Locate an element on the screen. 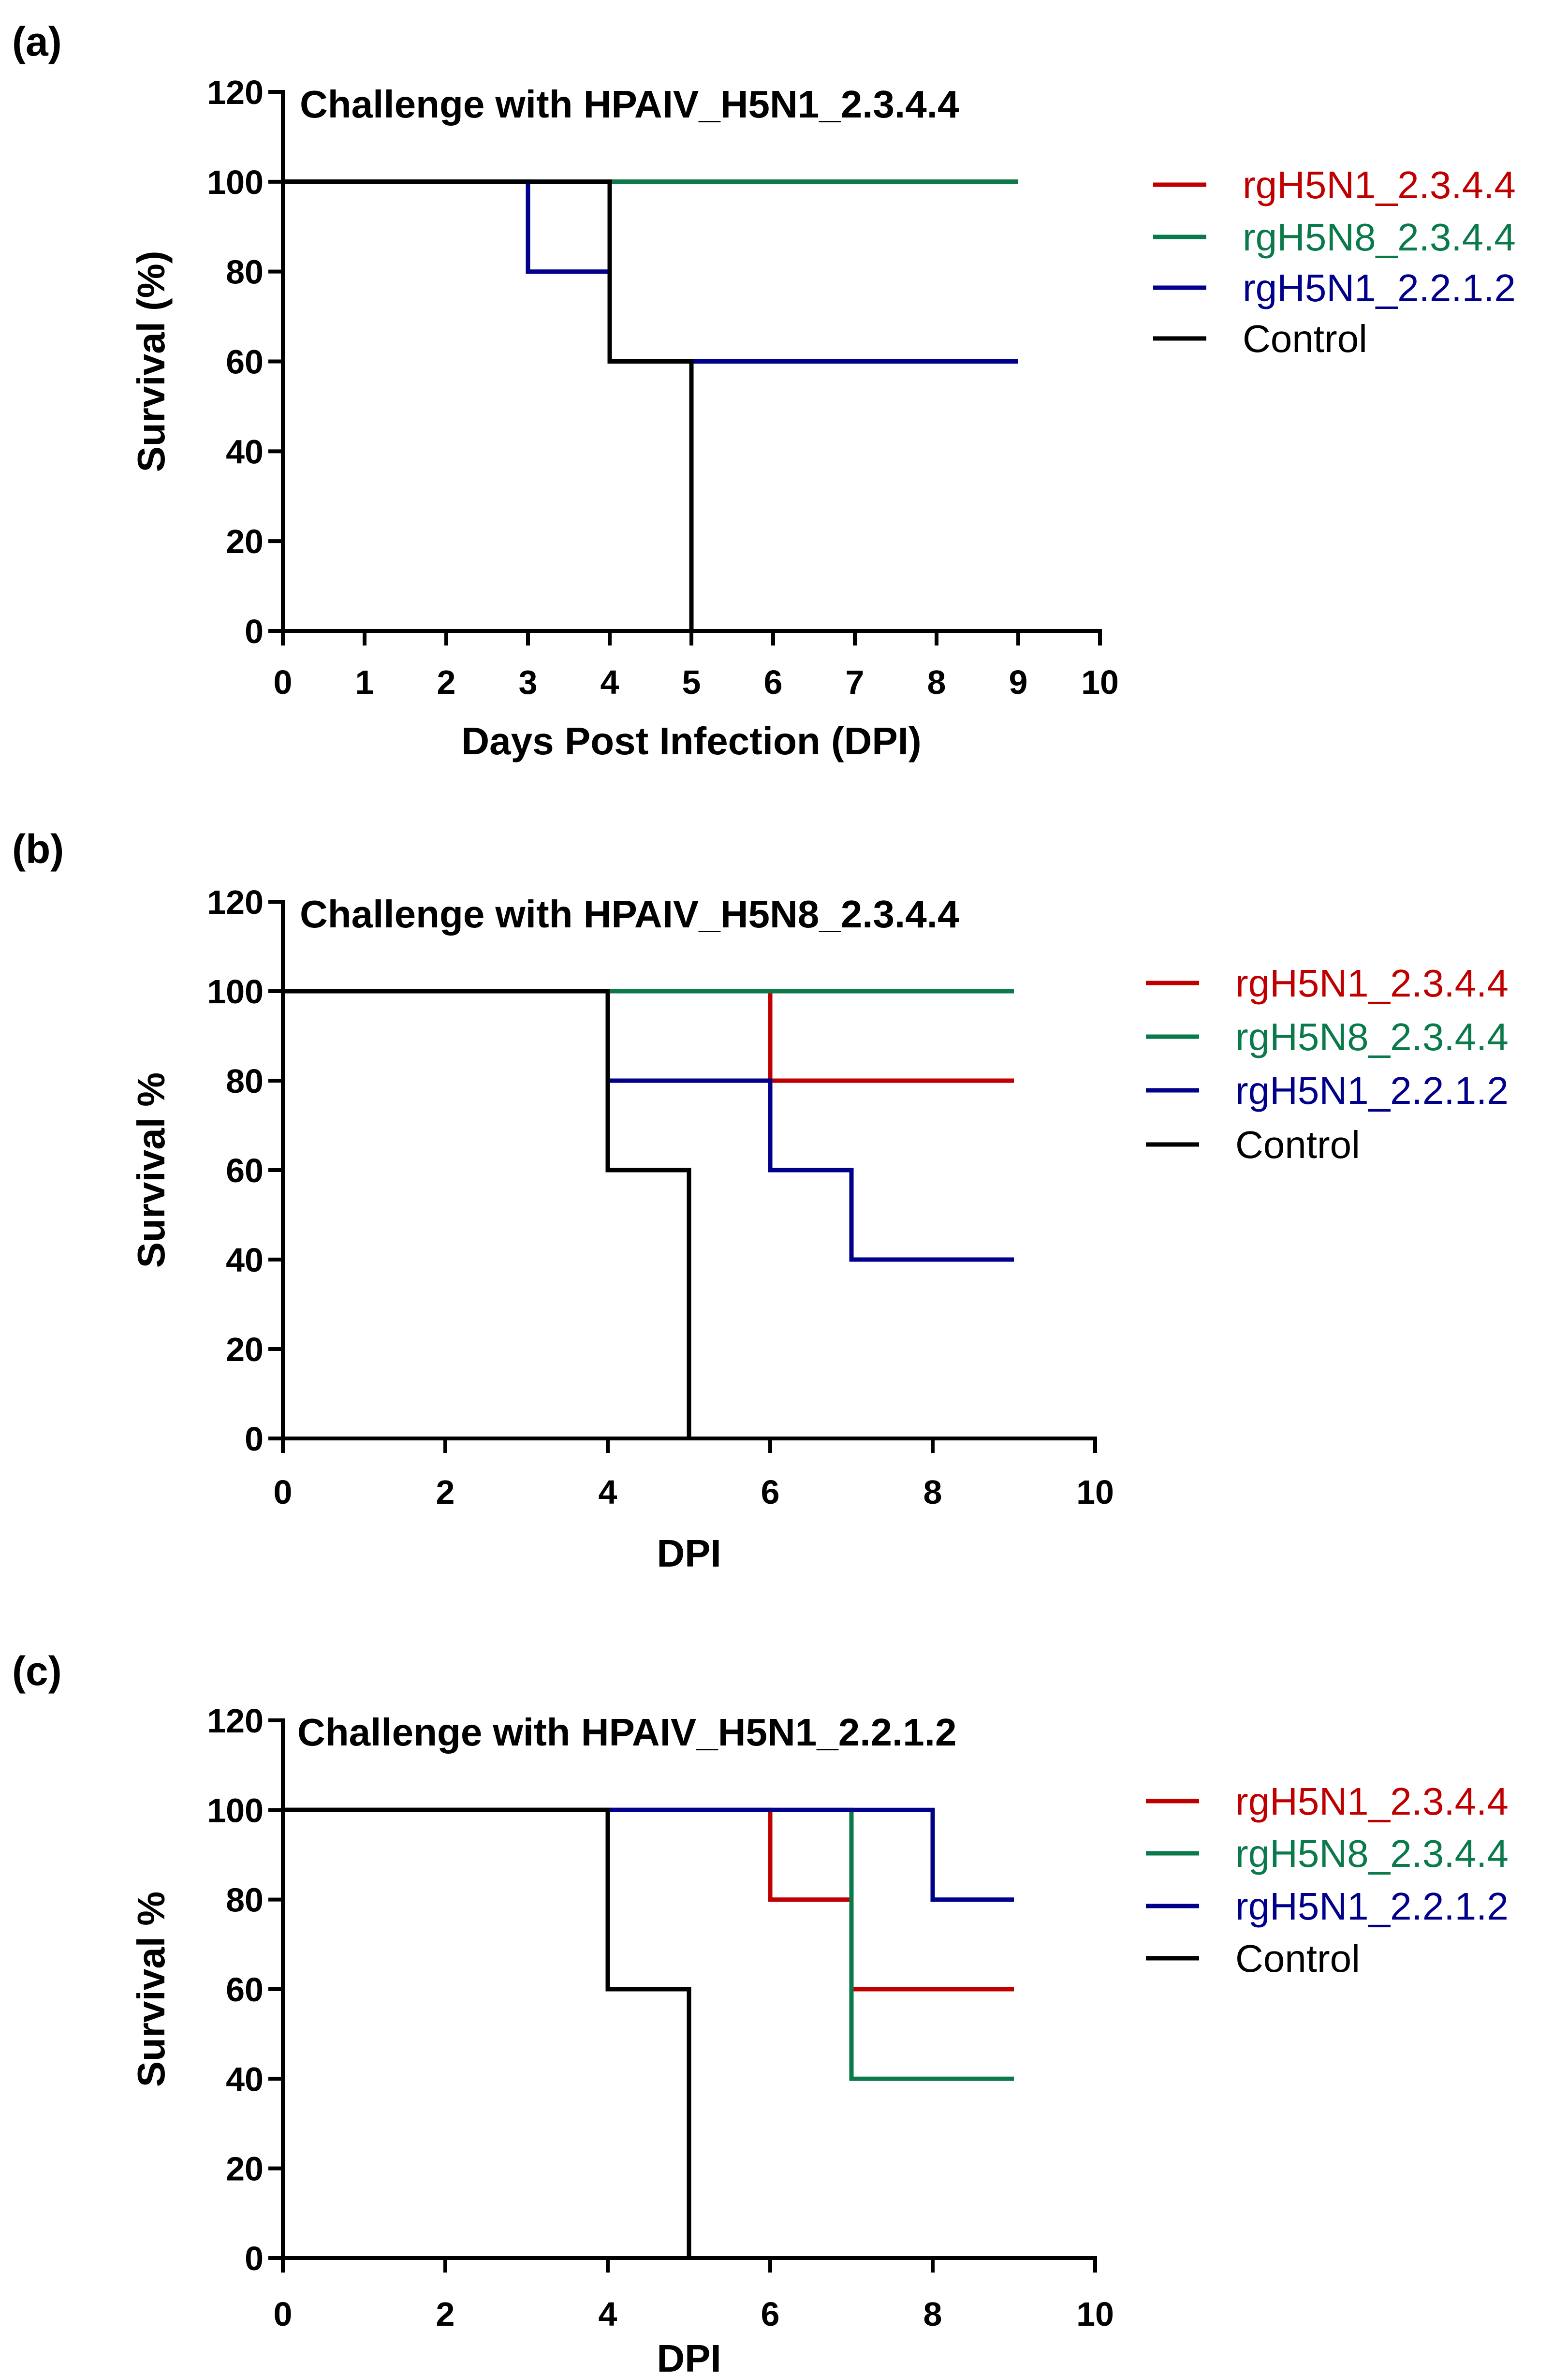 This screenshot has height=2376, width=1568. x-tick-label: 1 is located at coordinates (364, 682).